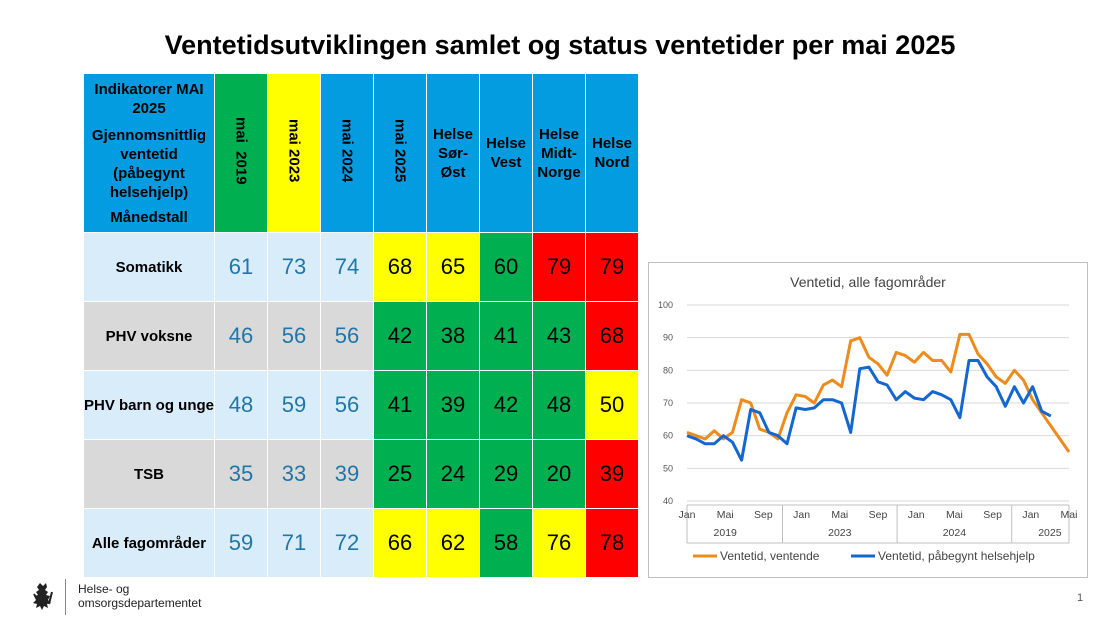 Image resolution: width=1120 pixels, height=630 pixels. Describe the element at coordinates (294, 543) in the screenshot. I see `cell-value: 71` at that location.